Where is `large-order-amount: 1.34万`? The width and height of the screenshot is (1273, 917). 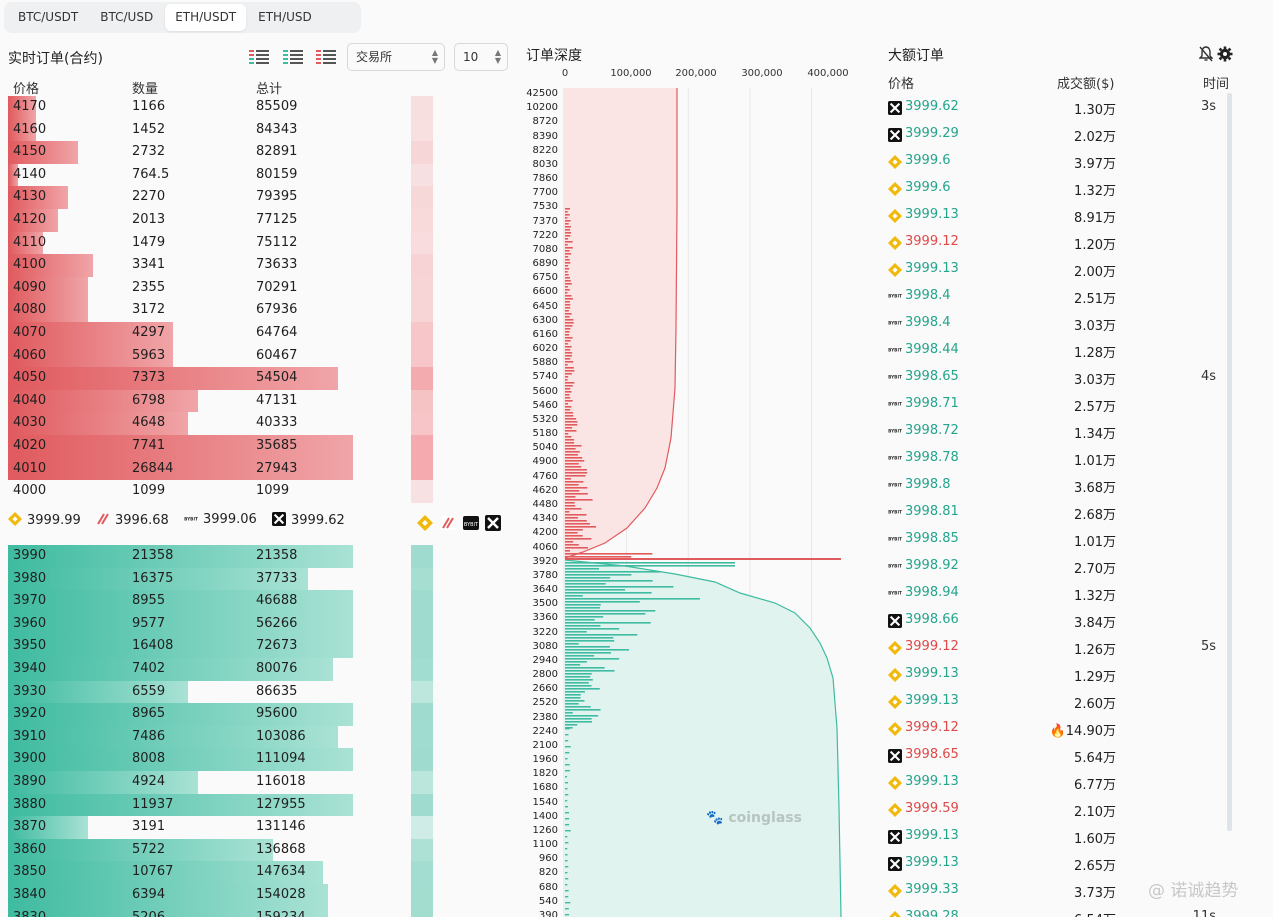
large-order-amount: 1.34万 is located at coordinates (1095, 434).